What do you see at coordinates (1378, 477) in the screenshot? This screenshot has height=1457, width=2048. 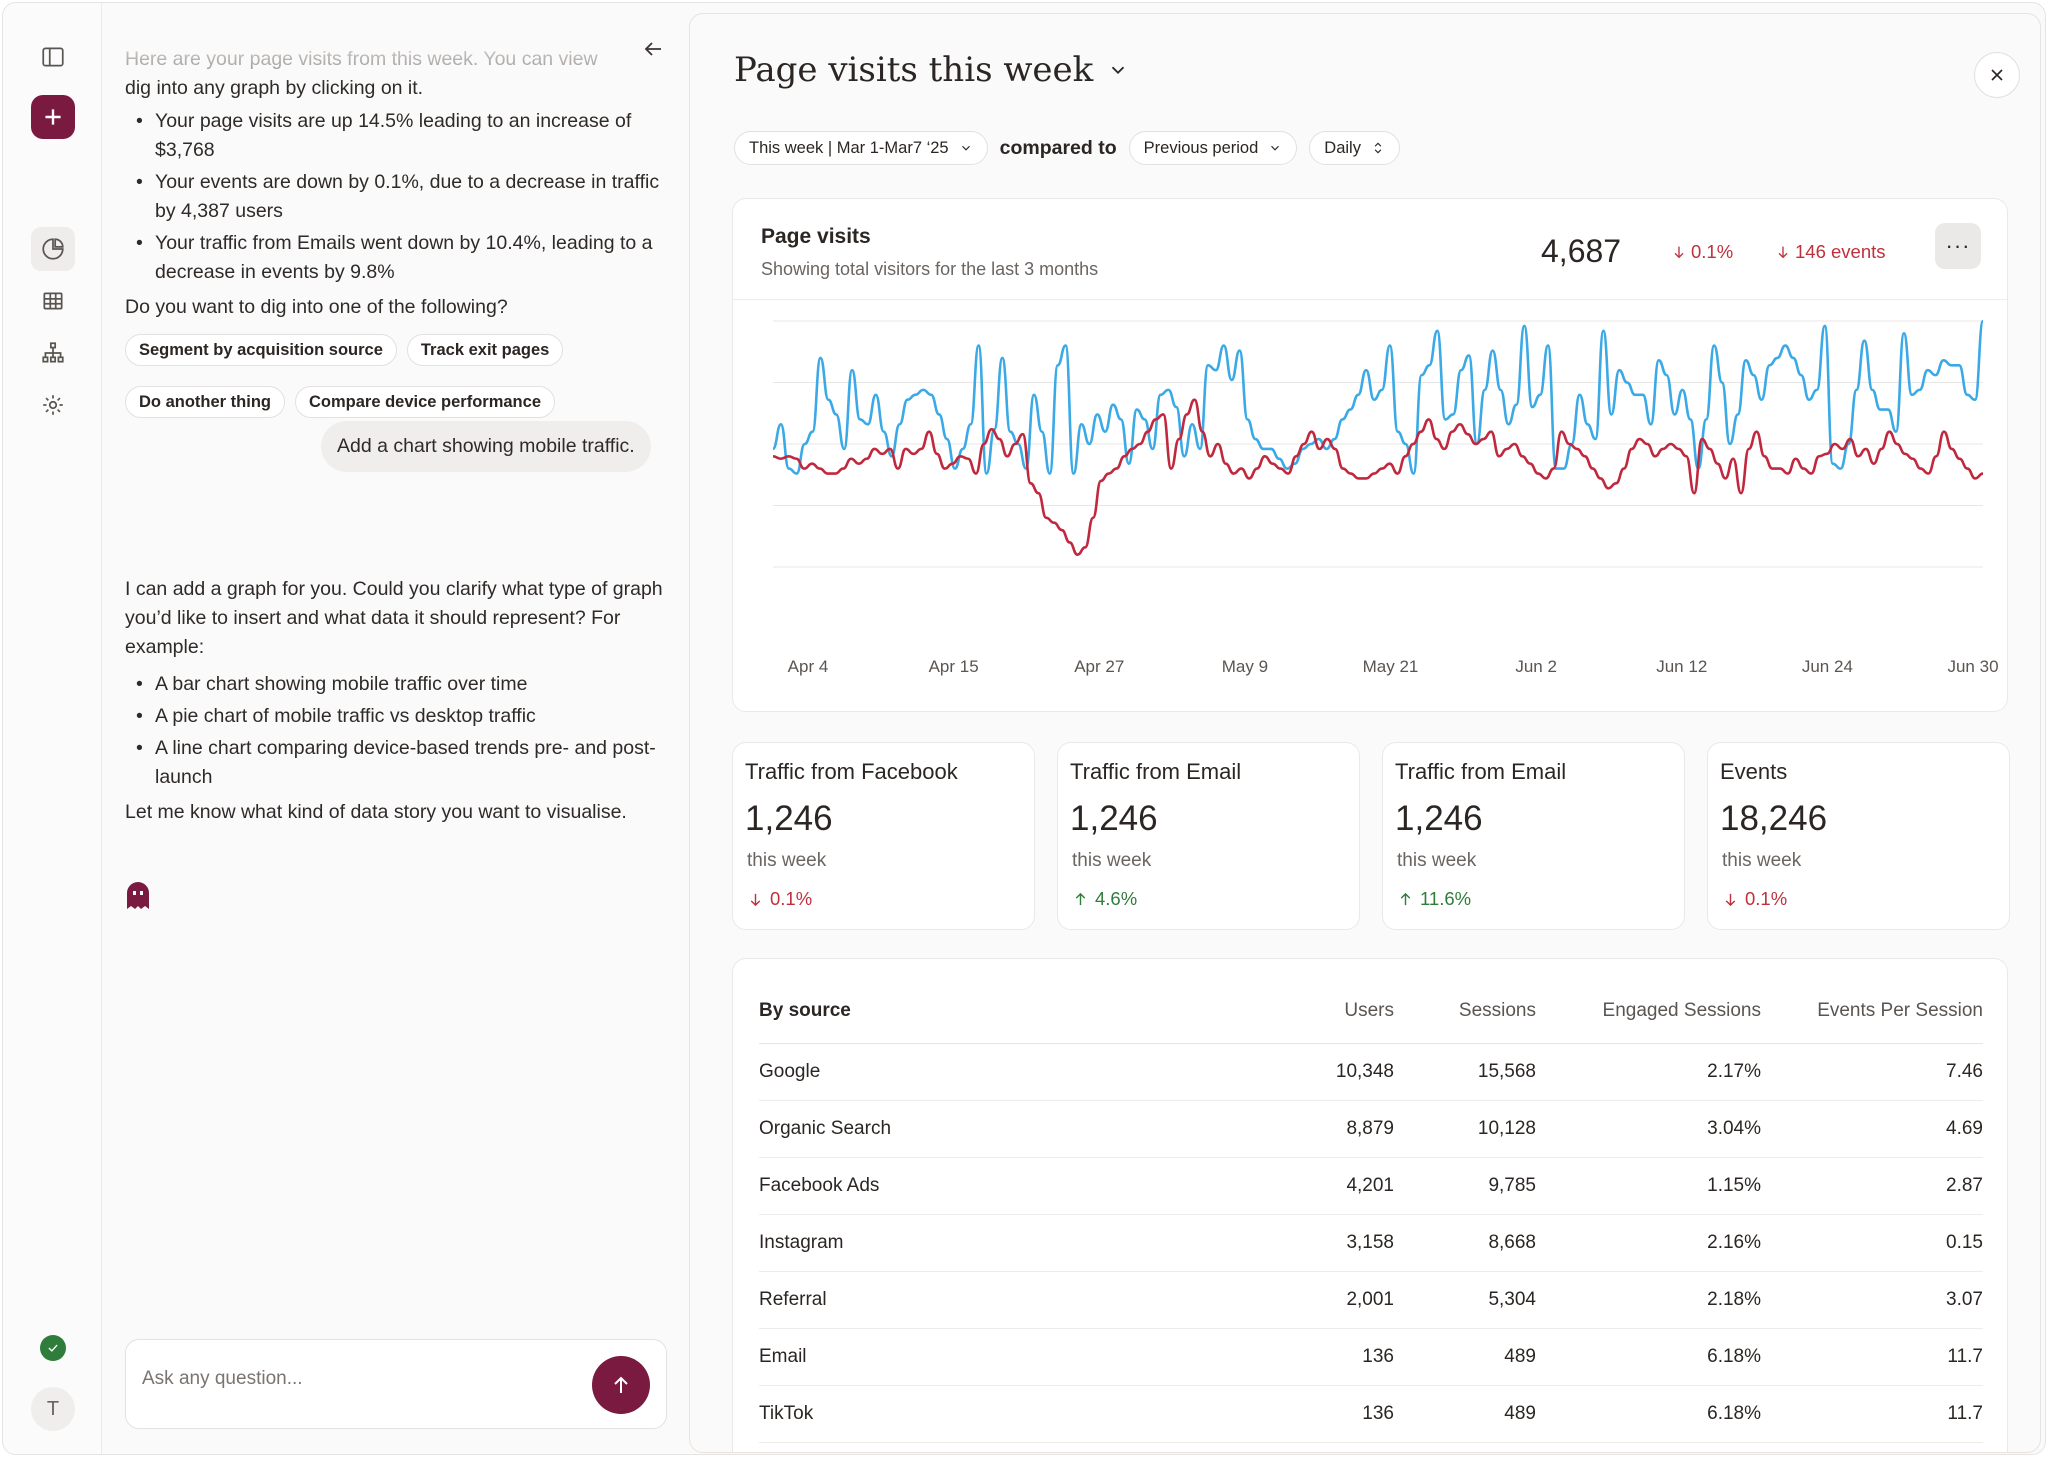 I see `series-line-red` at bounding box center [1378, 477].